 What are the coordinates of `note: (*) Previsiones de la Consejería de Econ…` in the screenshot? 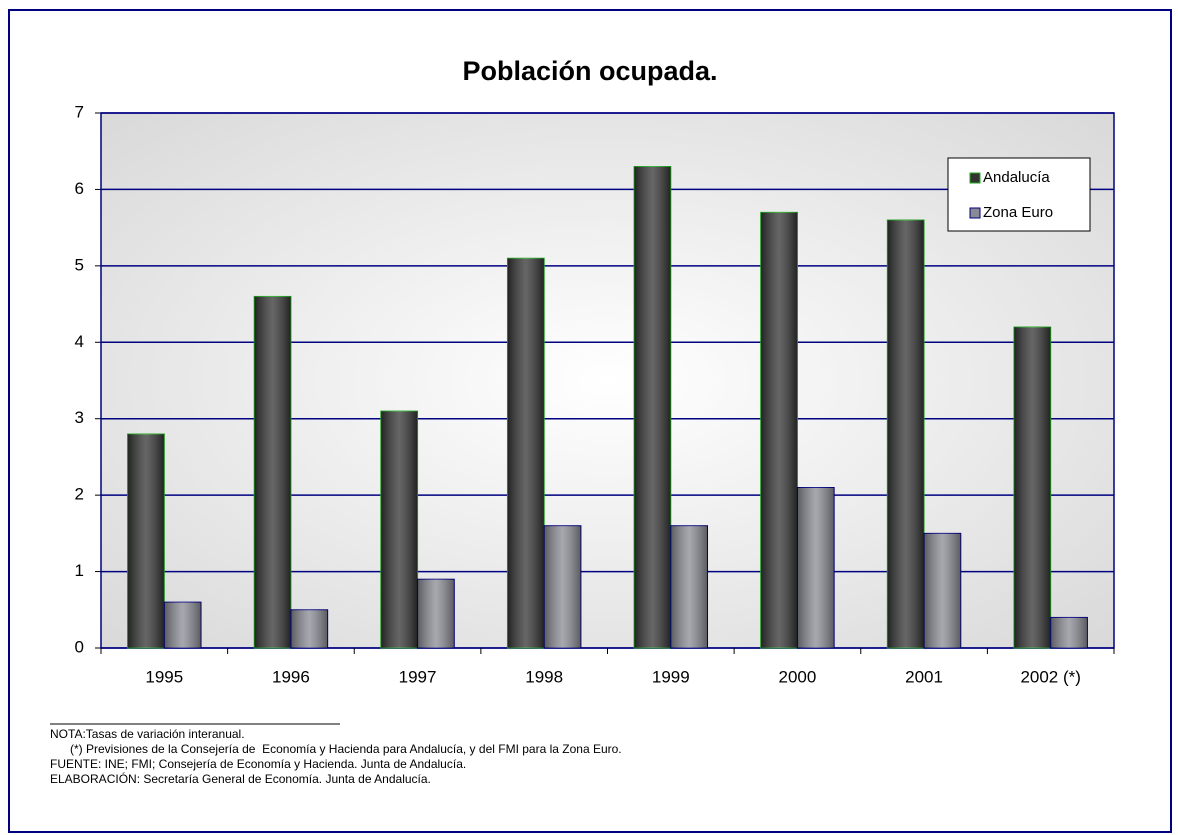 It's located at (336, 749).